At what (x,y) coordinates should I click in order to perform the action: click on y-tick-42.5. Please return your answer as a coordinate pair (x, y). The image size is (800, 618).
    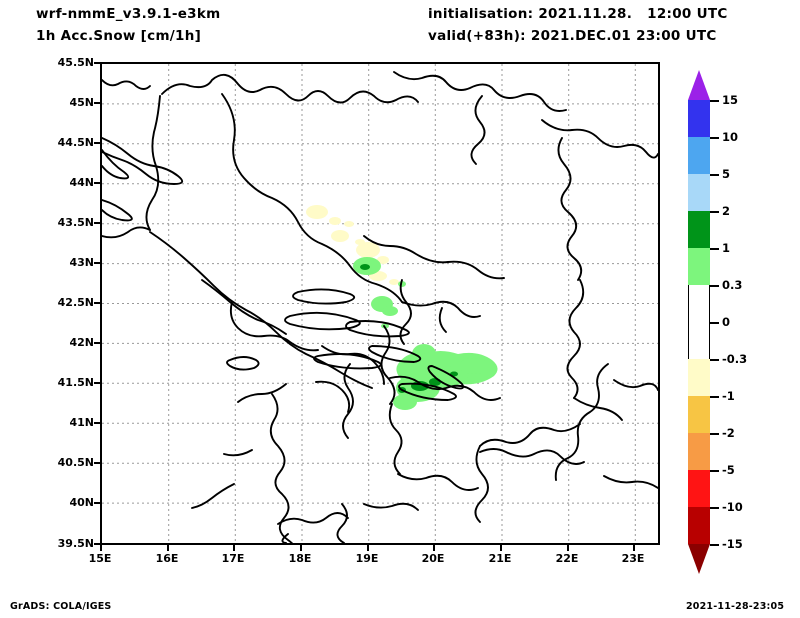
    Looking at the image, I should click on (97, 303).